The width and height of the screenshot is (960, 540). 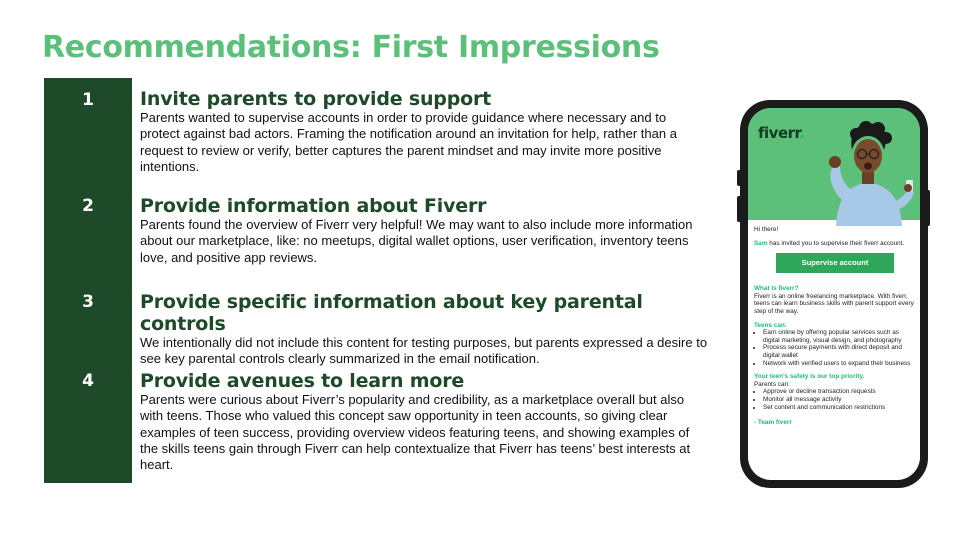 What do you see at coordinates (351, 47) in the screenshot?
I see `slide-title: Recommendations: First Impressions` at bounding box center [351, 47].